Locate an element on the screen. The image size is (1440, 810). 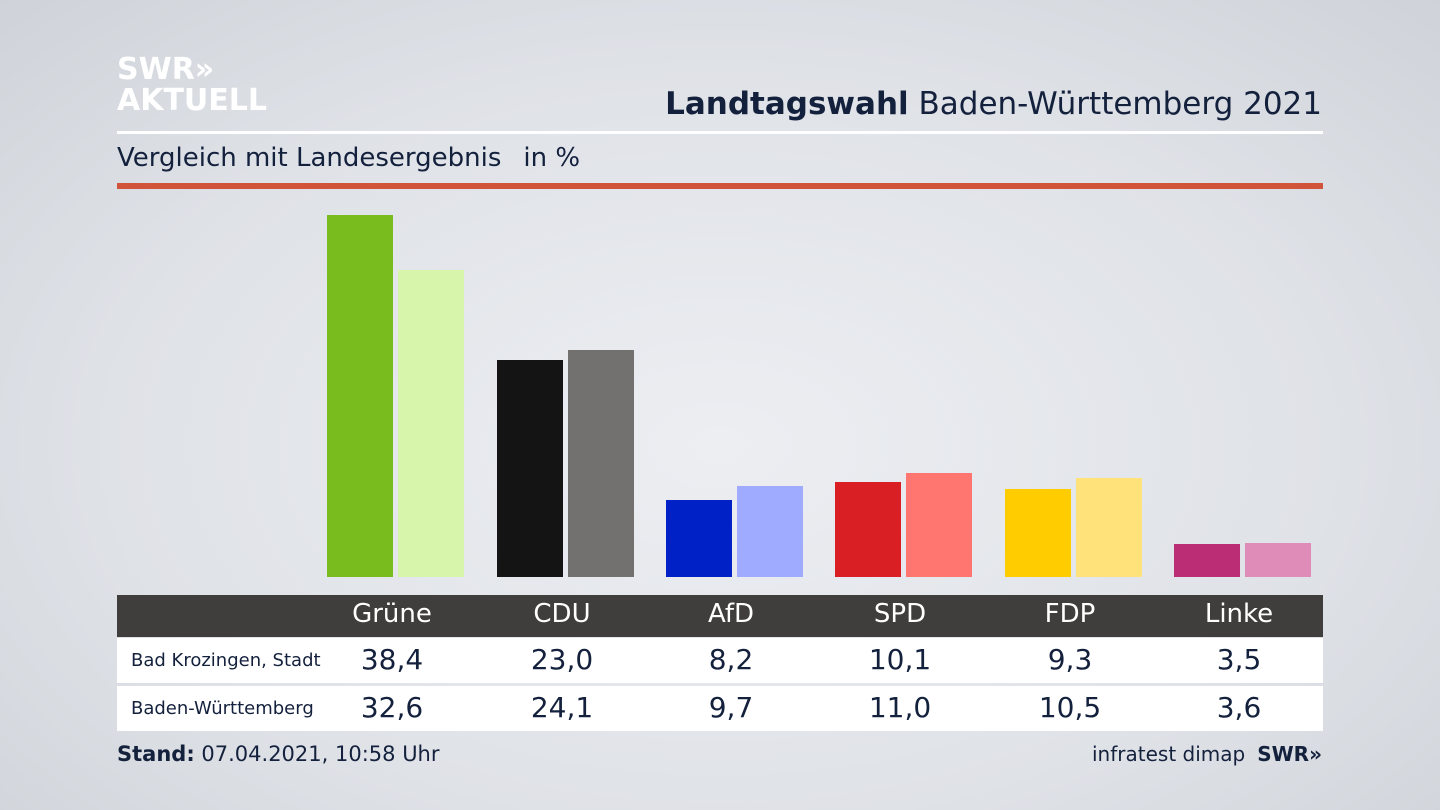
bar-linke-stadt is located at coordinates (1207, 560).